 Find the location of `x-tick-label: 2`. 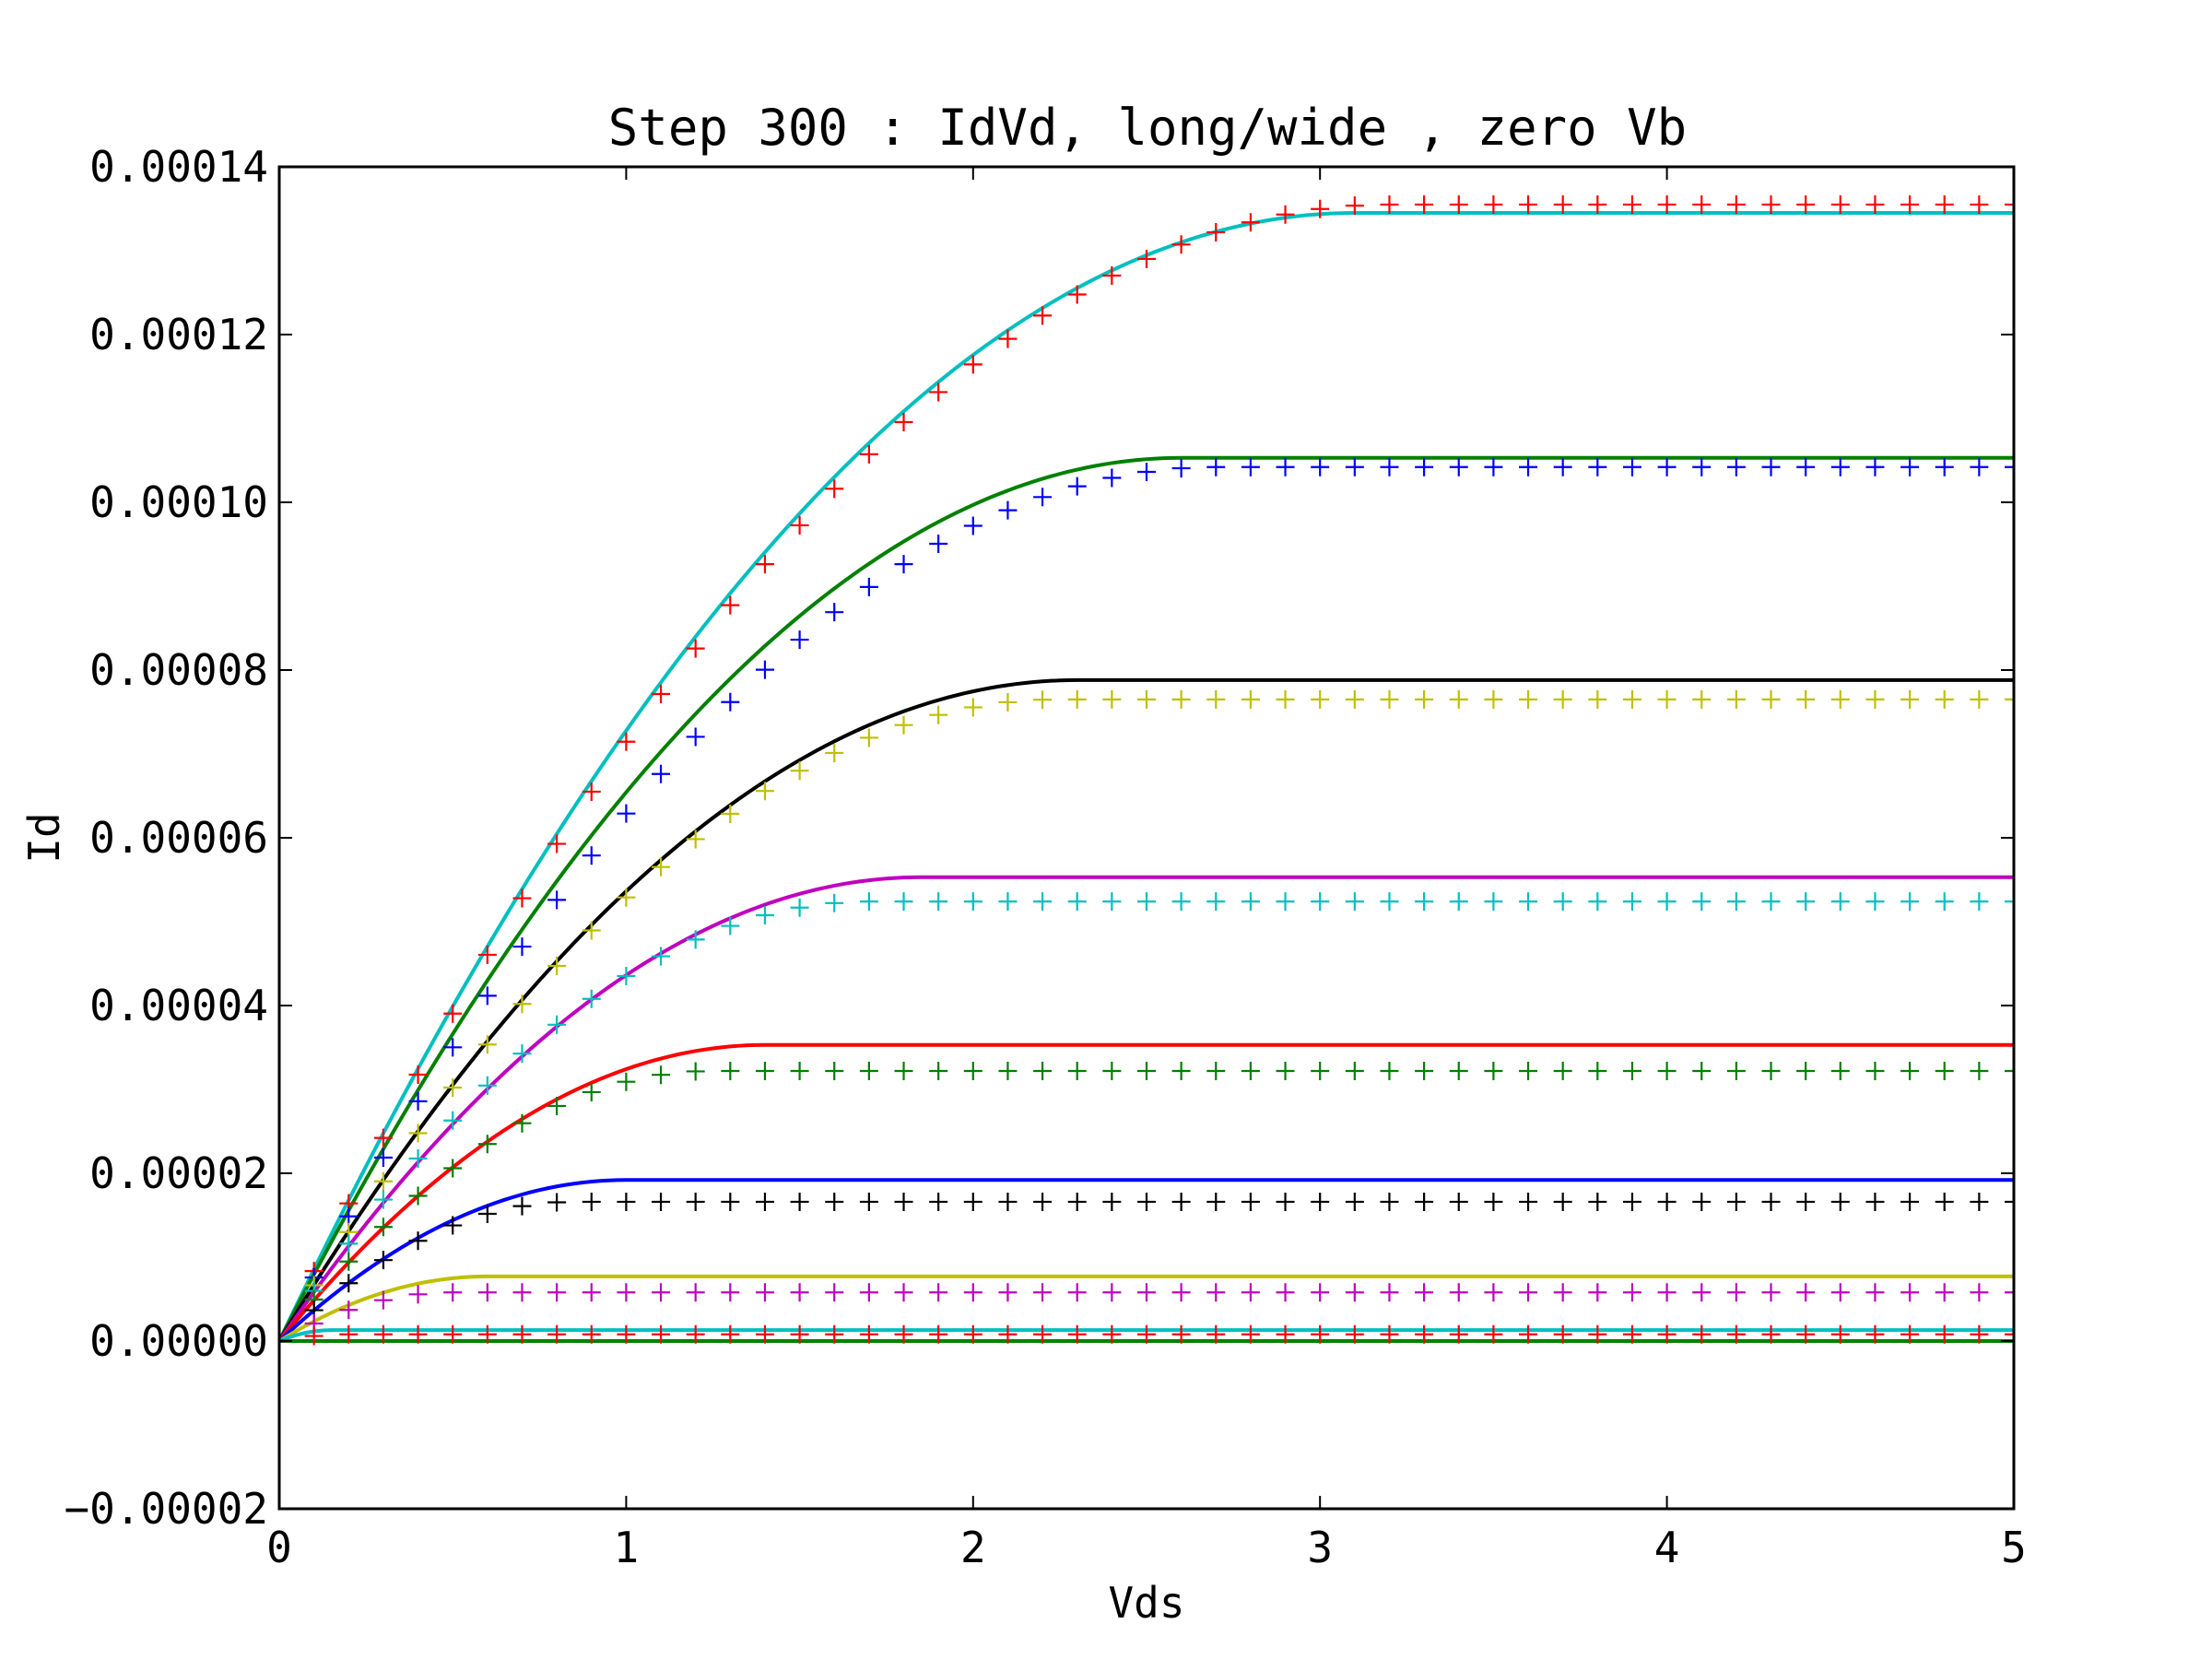

x-tick-label: 2 is located at coordinates (973, 1547).